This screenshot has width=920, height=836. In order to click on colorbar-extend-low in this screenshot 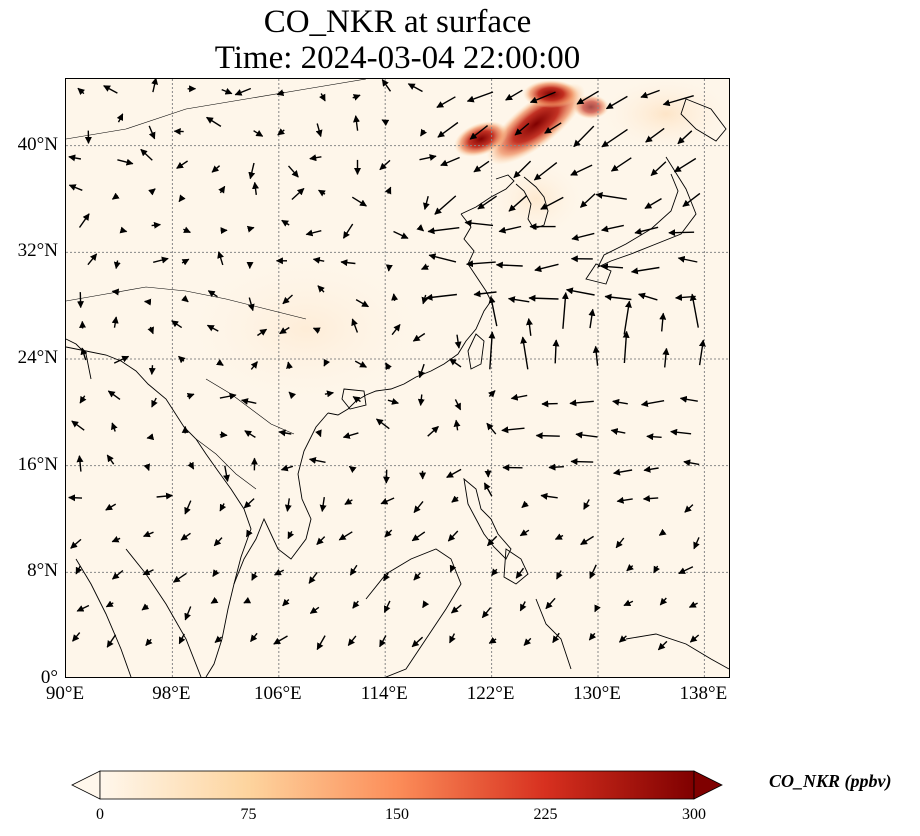, I will do `click(86, 785)`.